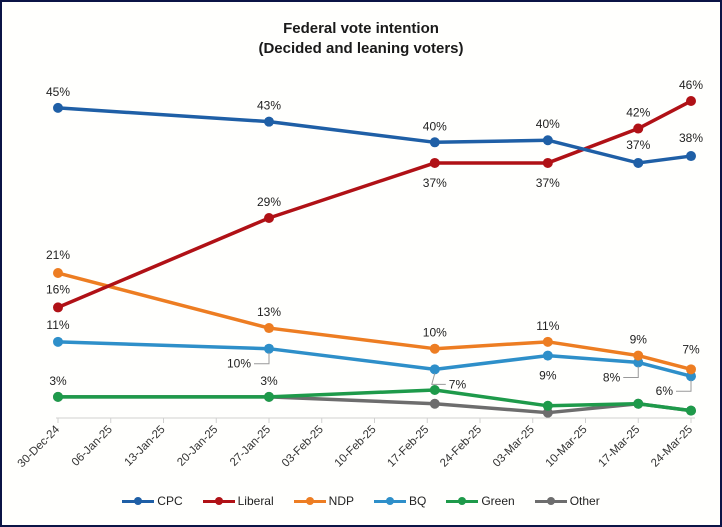 This screenshot has height=527, width=722. What do you see at coordinates (435, 333) in the screenshot?
I see `data-label-ndp: 10%` at bounding box center [435, 333].